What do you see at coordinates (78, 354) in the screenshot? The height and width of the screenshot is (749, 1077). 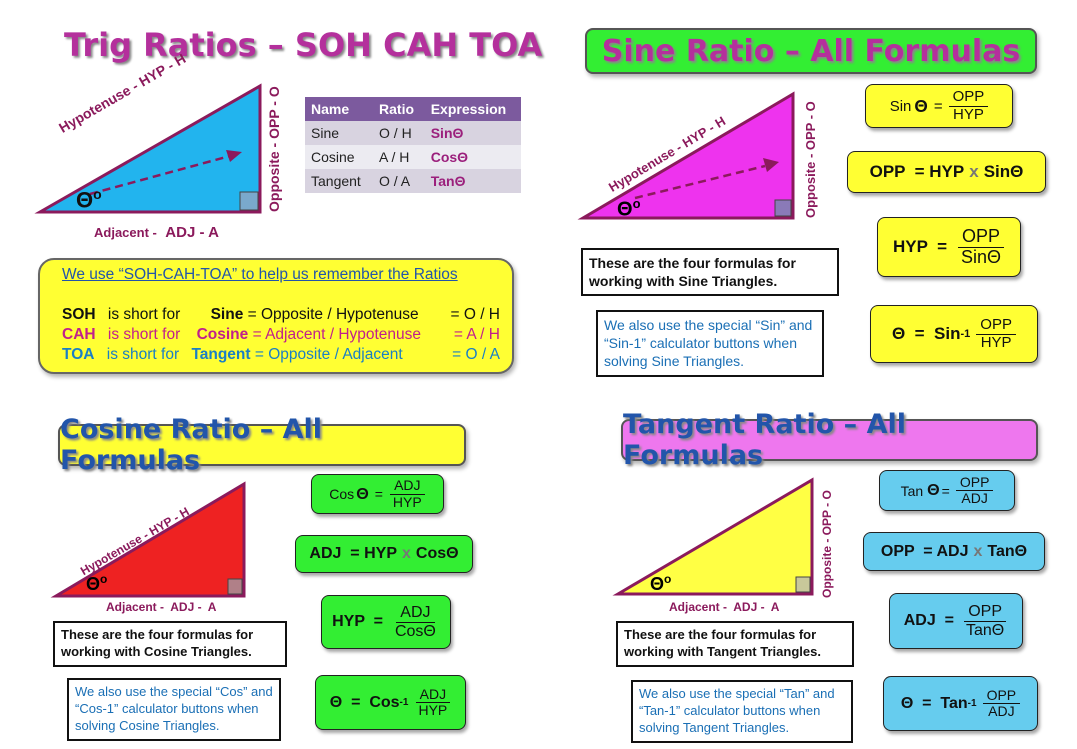 I see `toa-abbr: TOA` at bounding box center [78, 354].